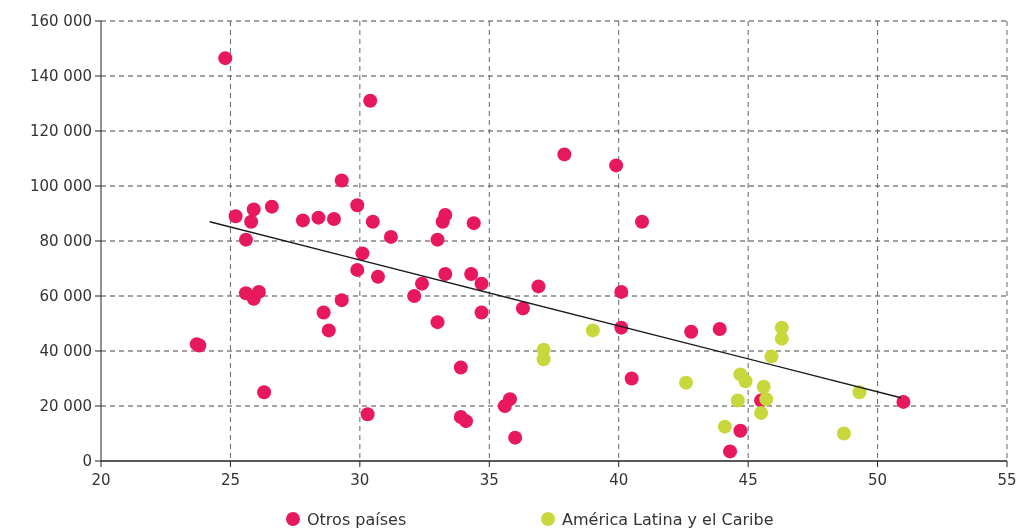  I want to click on y-tick-label: 120 000, so click(60, 131).